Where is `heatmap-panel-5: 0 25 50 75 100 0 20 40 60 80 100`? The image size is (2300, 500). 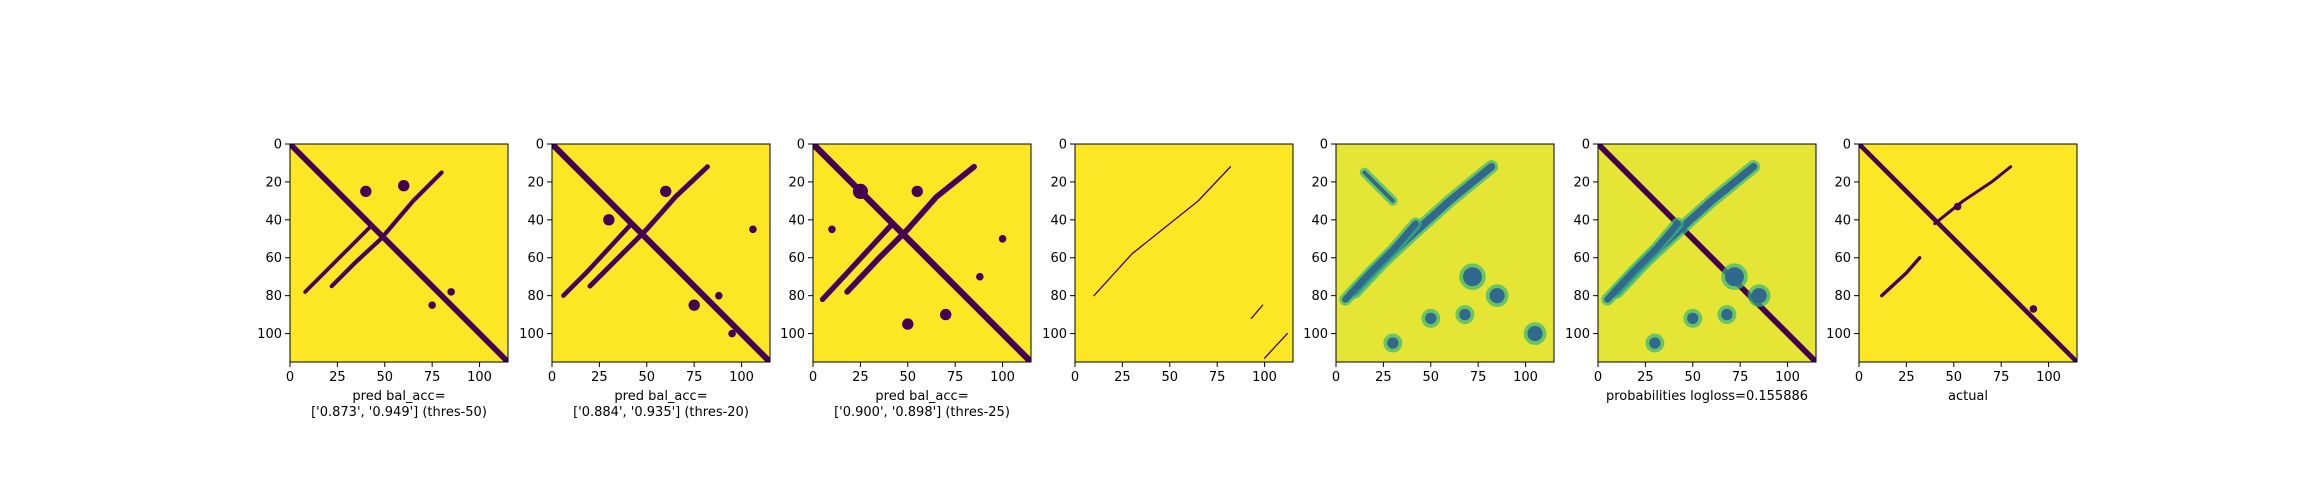 heatmap-panel-5: 0 25 50 75 100 0 20 40 60 80 100 is located at coordinates (1429, 261).